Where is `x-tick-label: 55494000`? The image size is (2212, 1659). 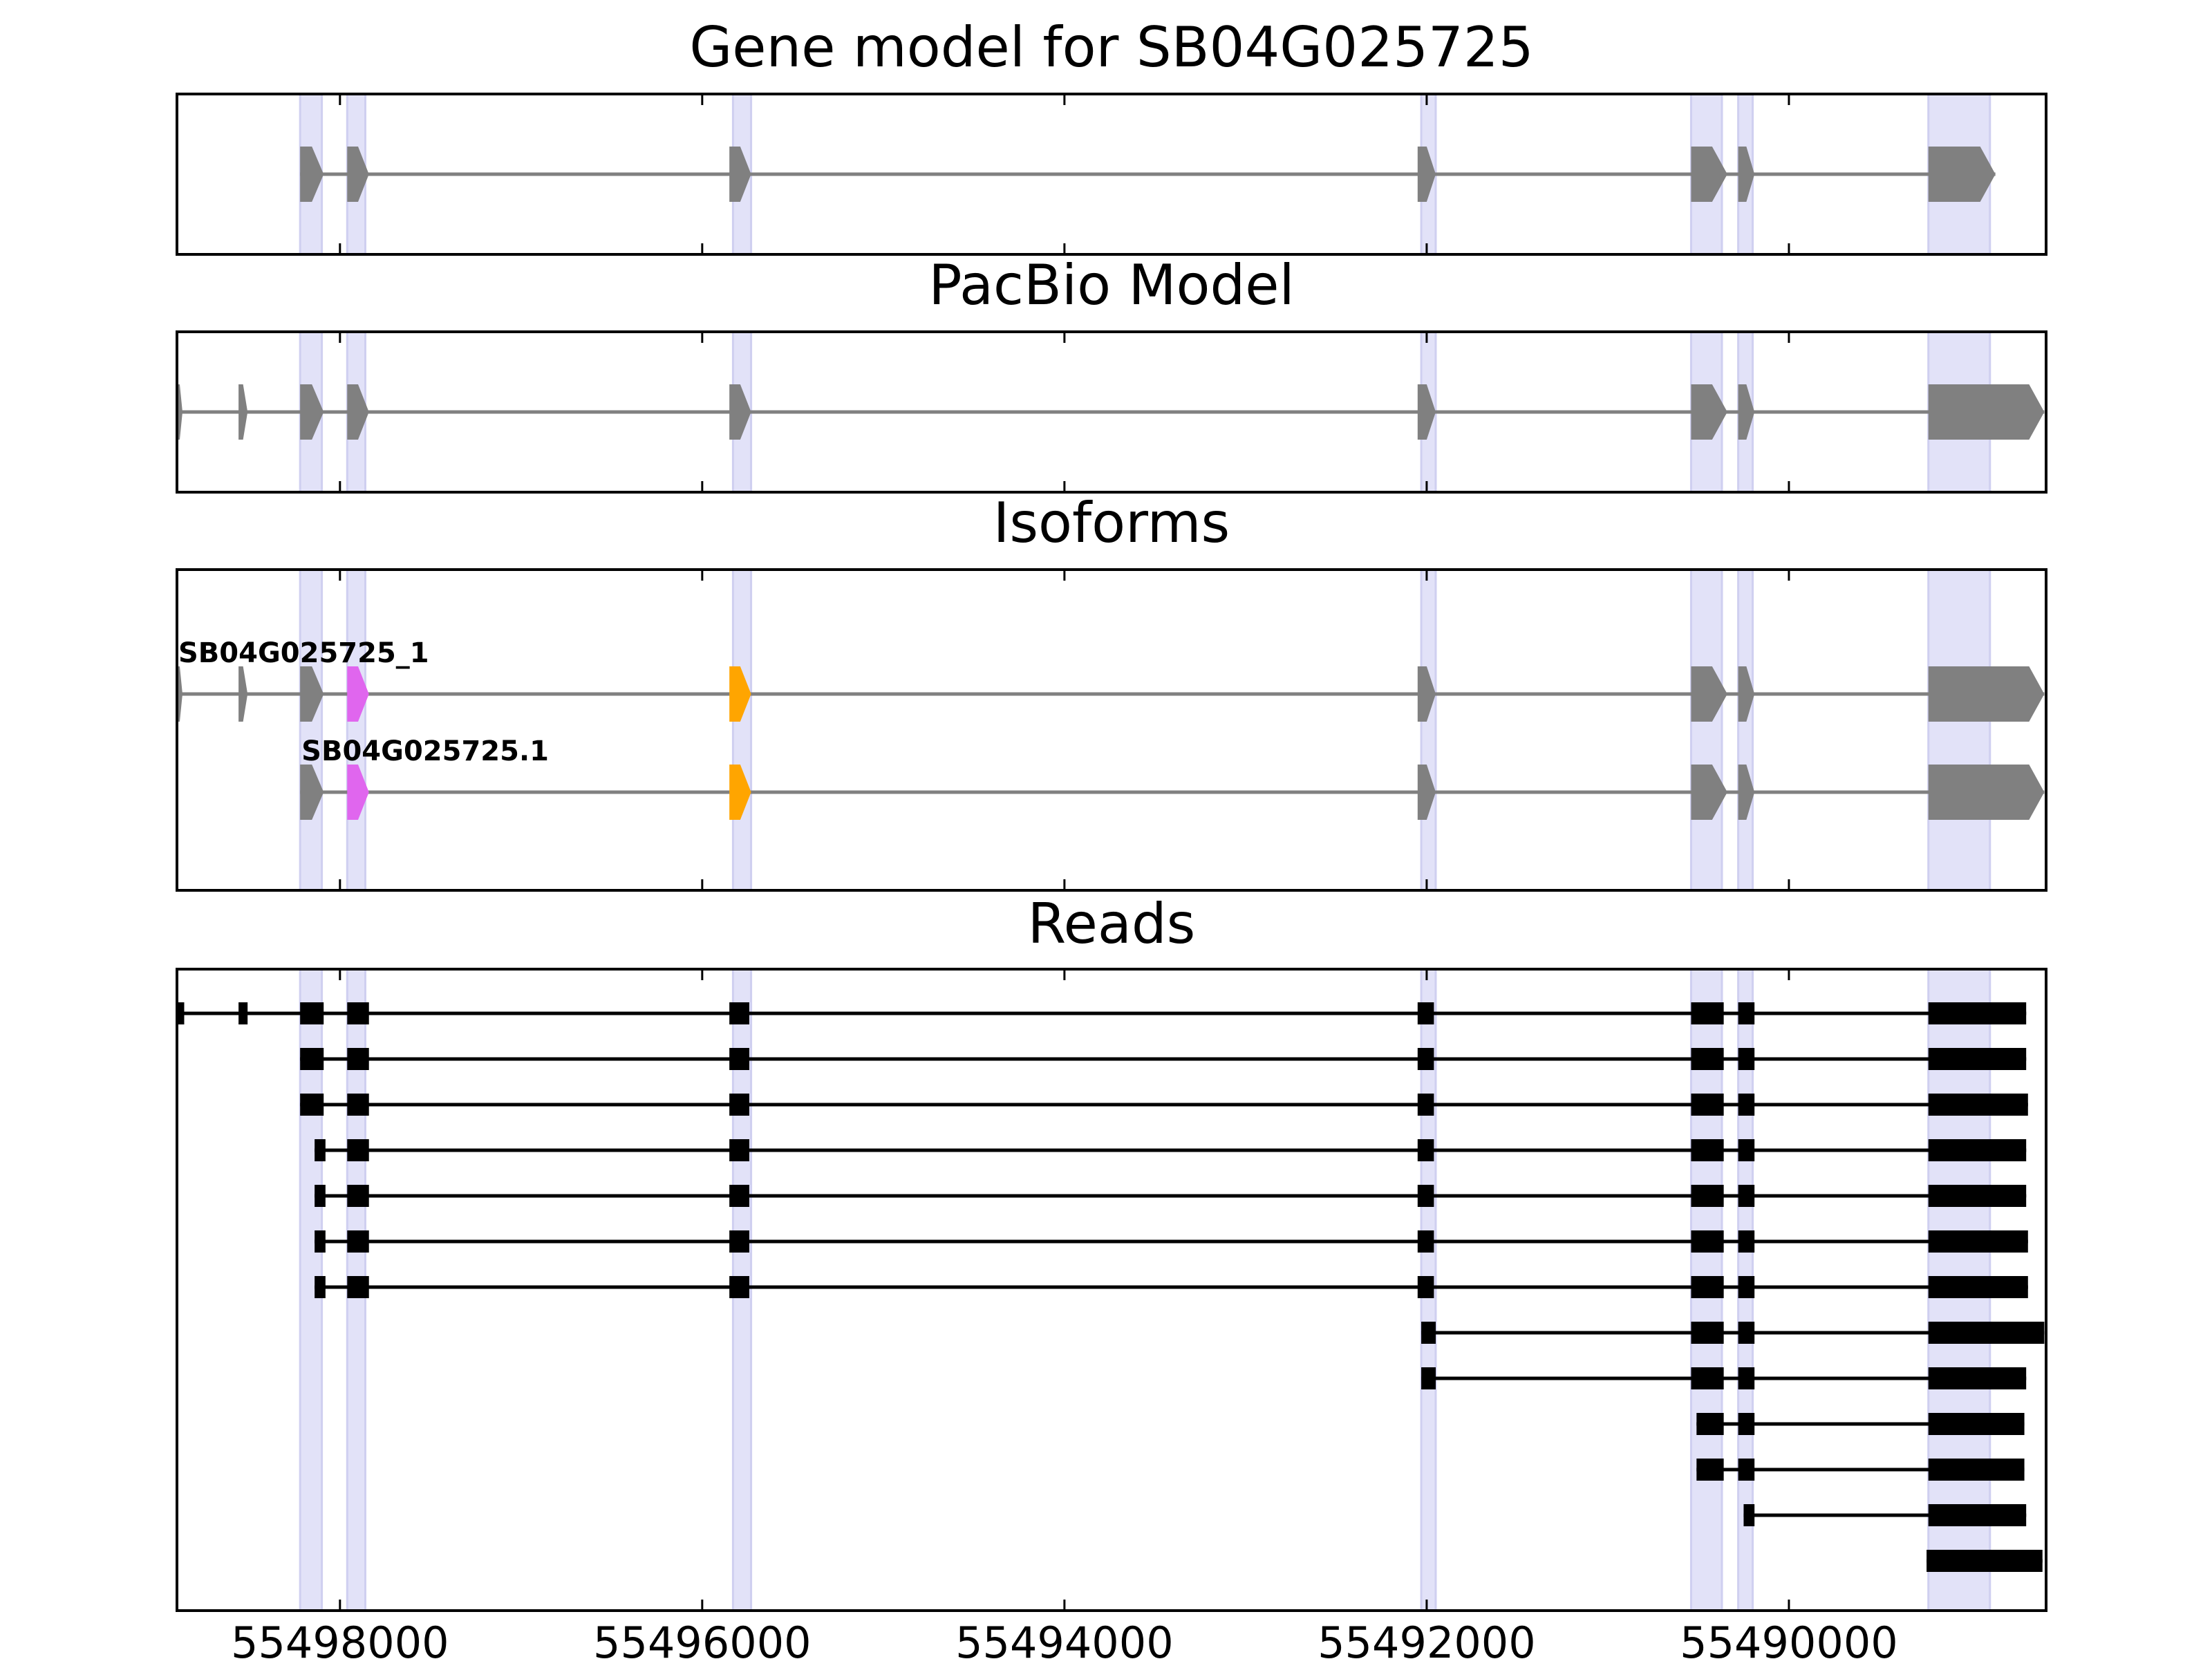
x-tick-label: 55494000 is located at coordinates (1064, 1638).